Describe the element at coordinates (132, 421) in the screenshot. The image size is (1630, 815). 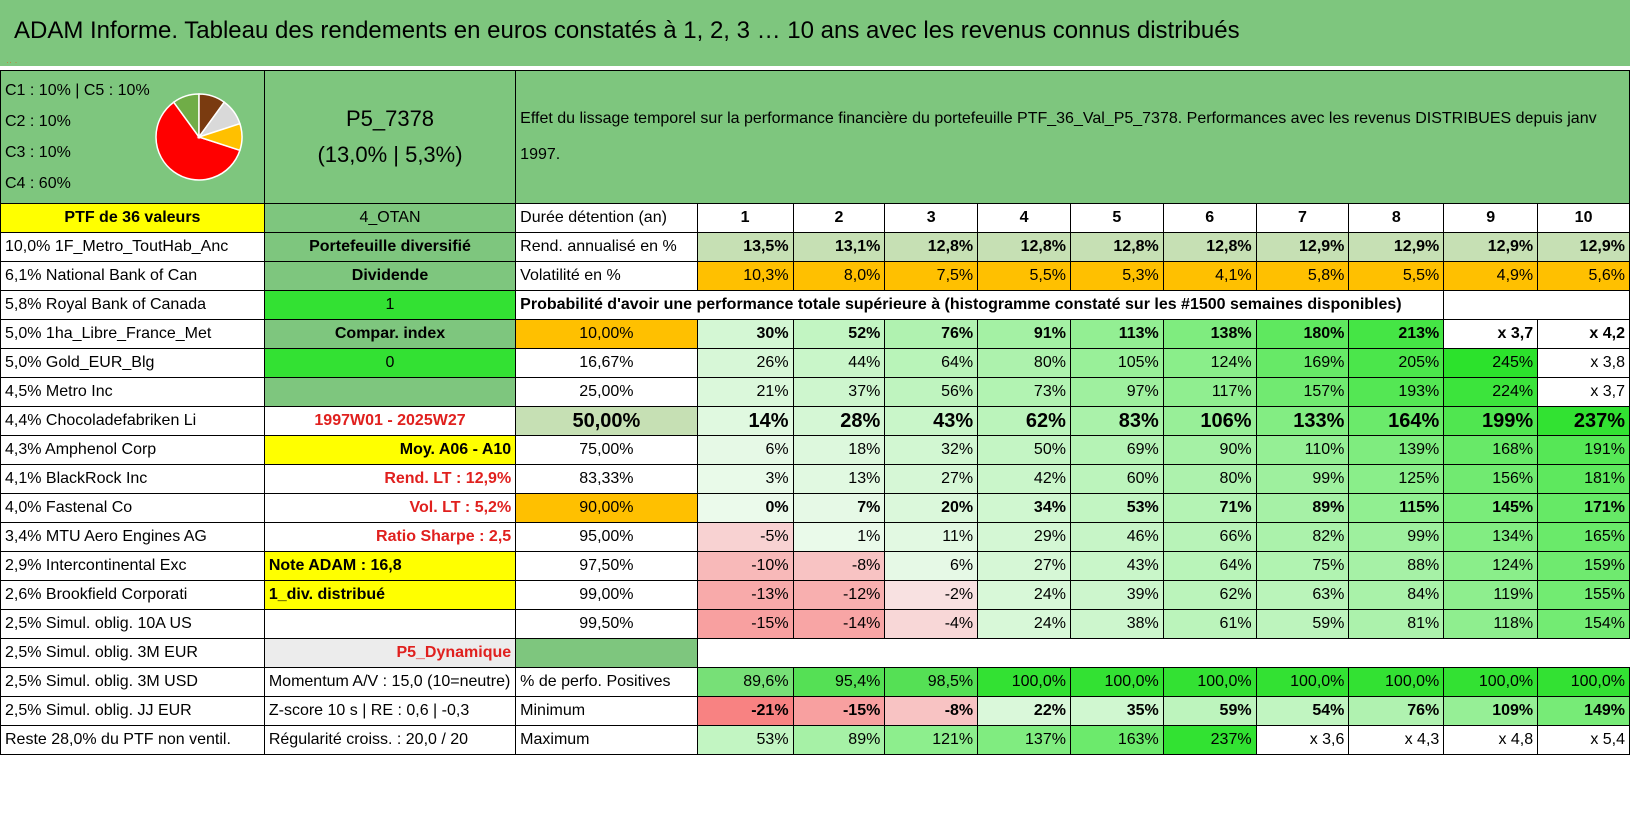
I see `holding-name: 4,4% Chocoladefabriken Li` at that location.